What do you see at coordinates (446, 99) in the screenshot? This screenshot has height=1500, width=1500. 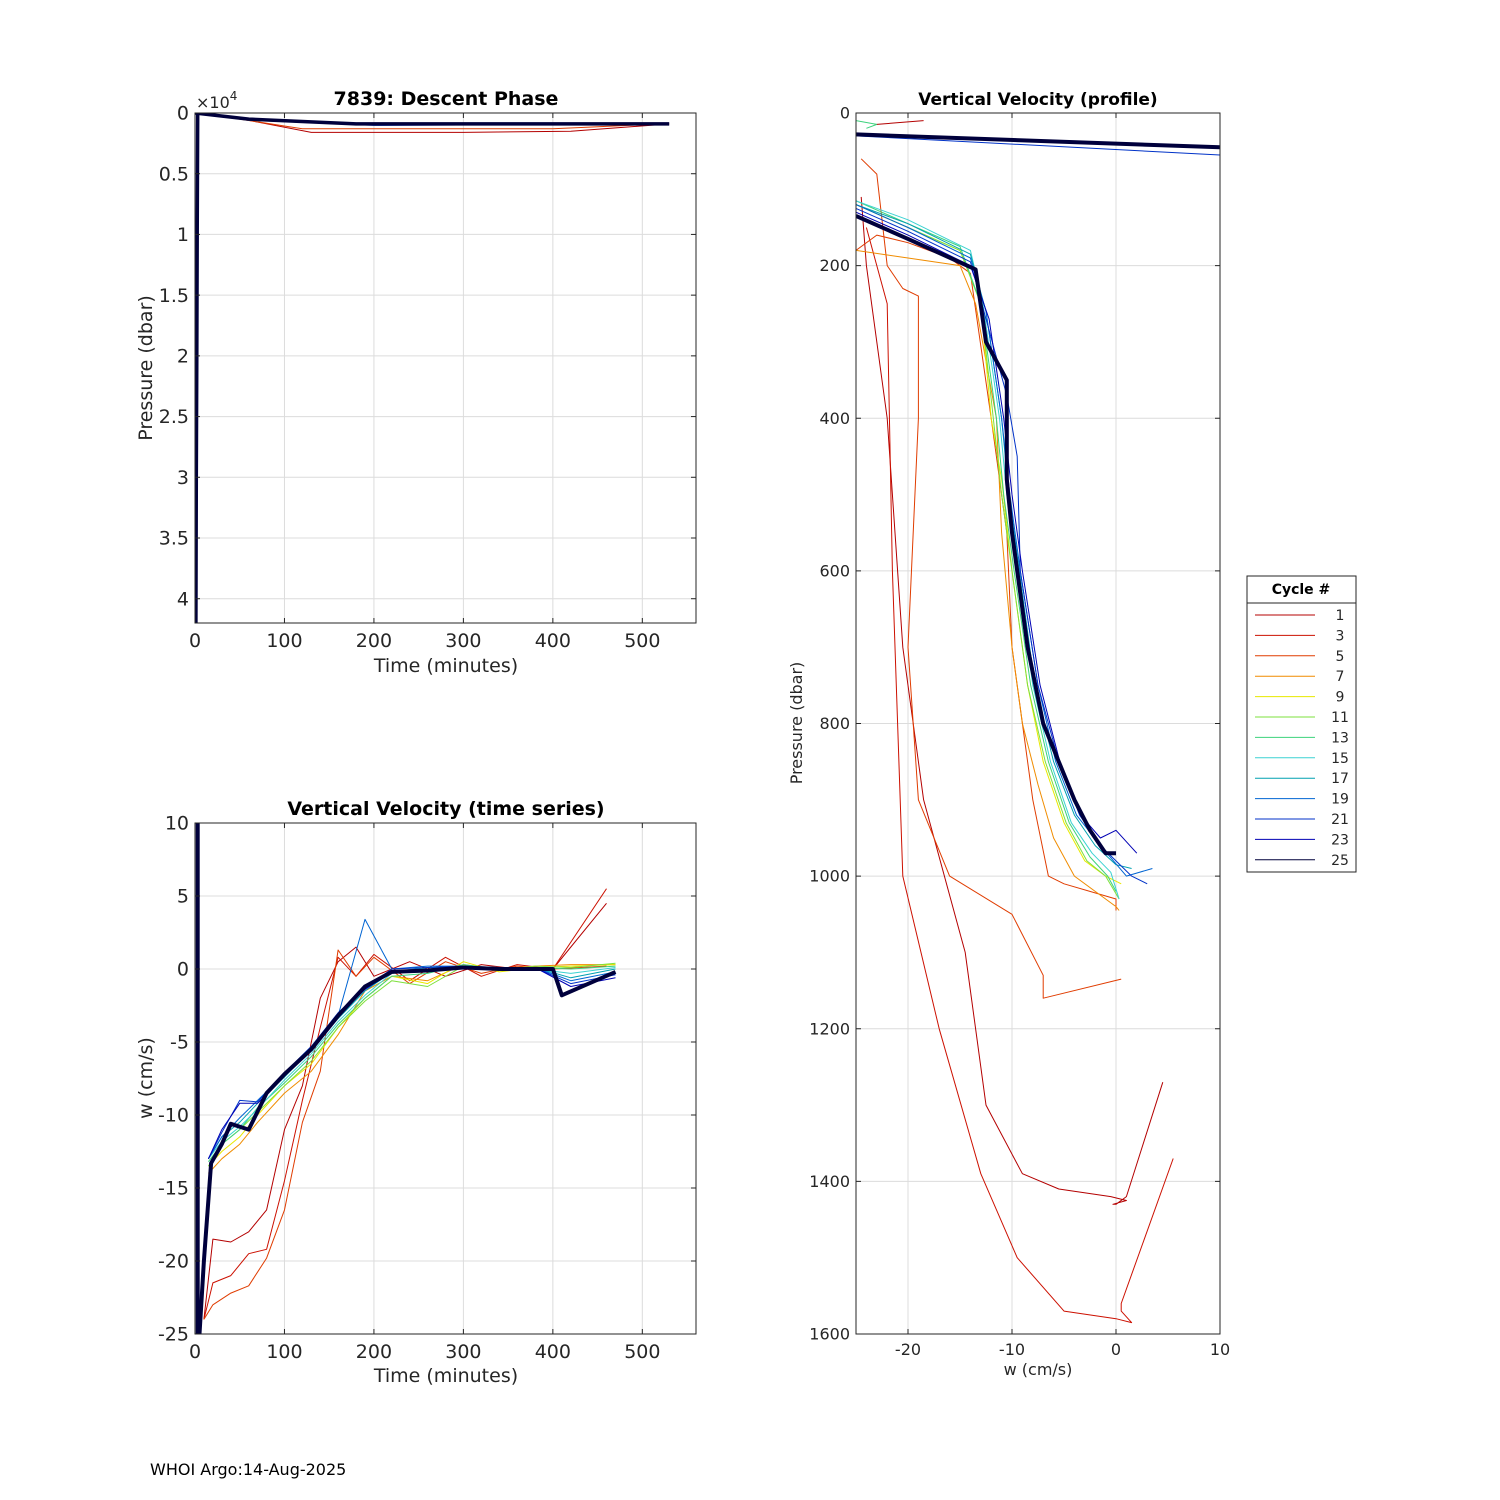 I see `descent-title: 7839: Descent Phase` at bounding box center [446, 99].